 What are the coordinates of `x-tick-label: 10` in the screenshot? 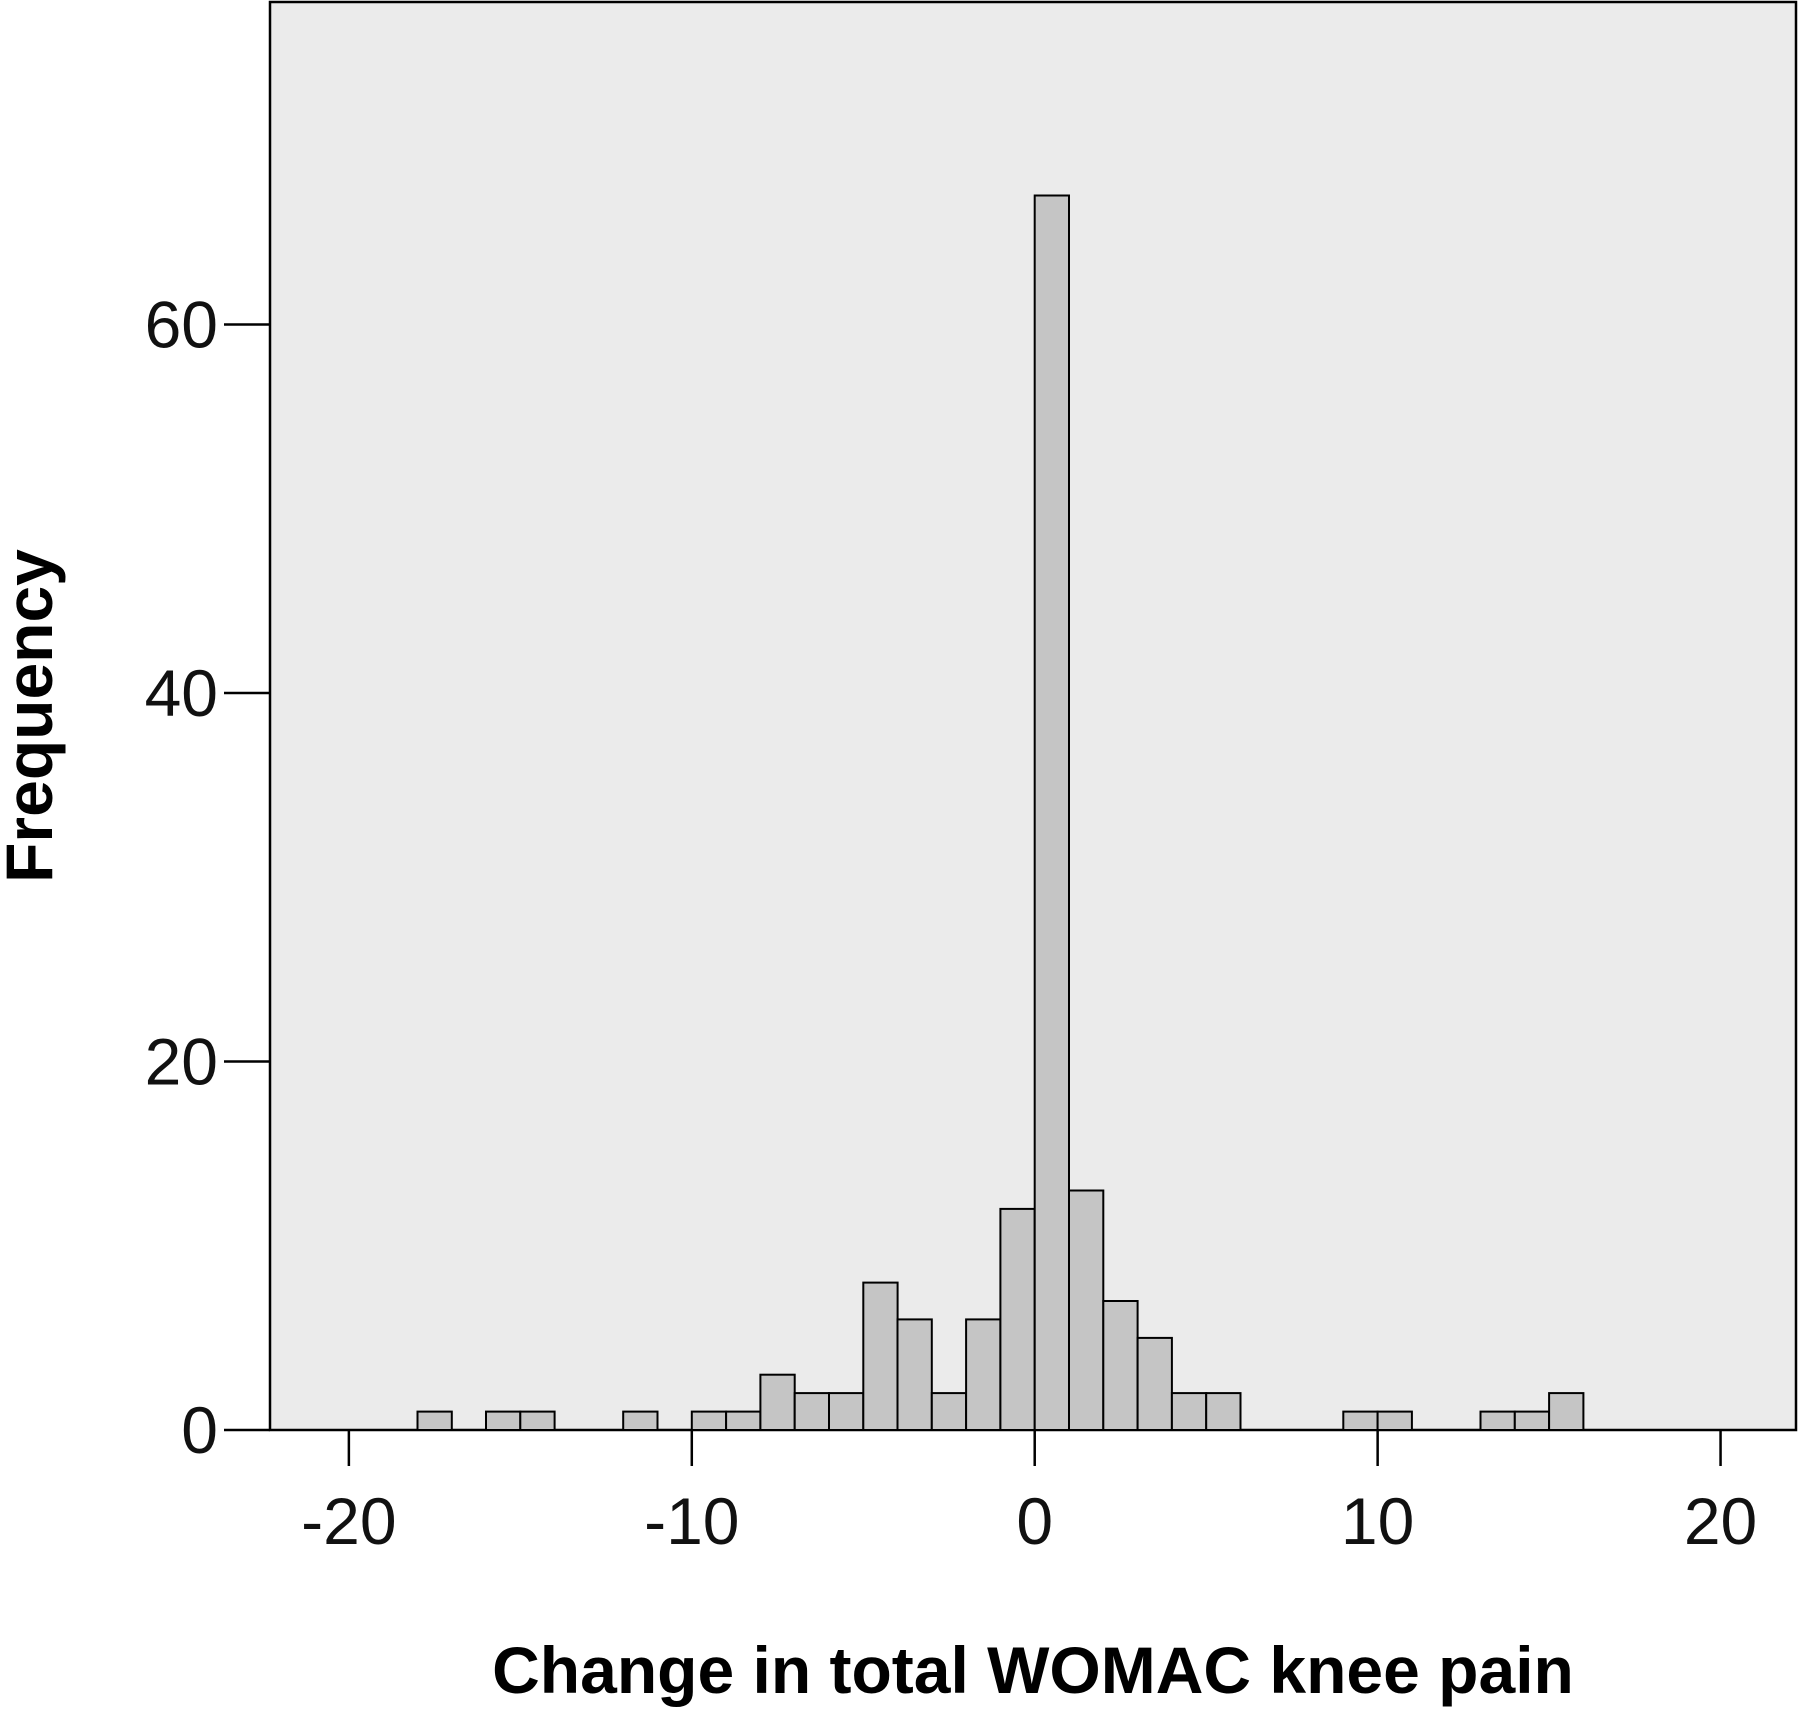 It's located at (1377, 1521).